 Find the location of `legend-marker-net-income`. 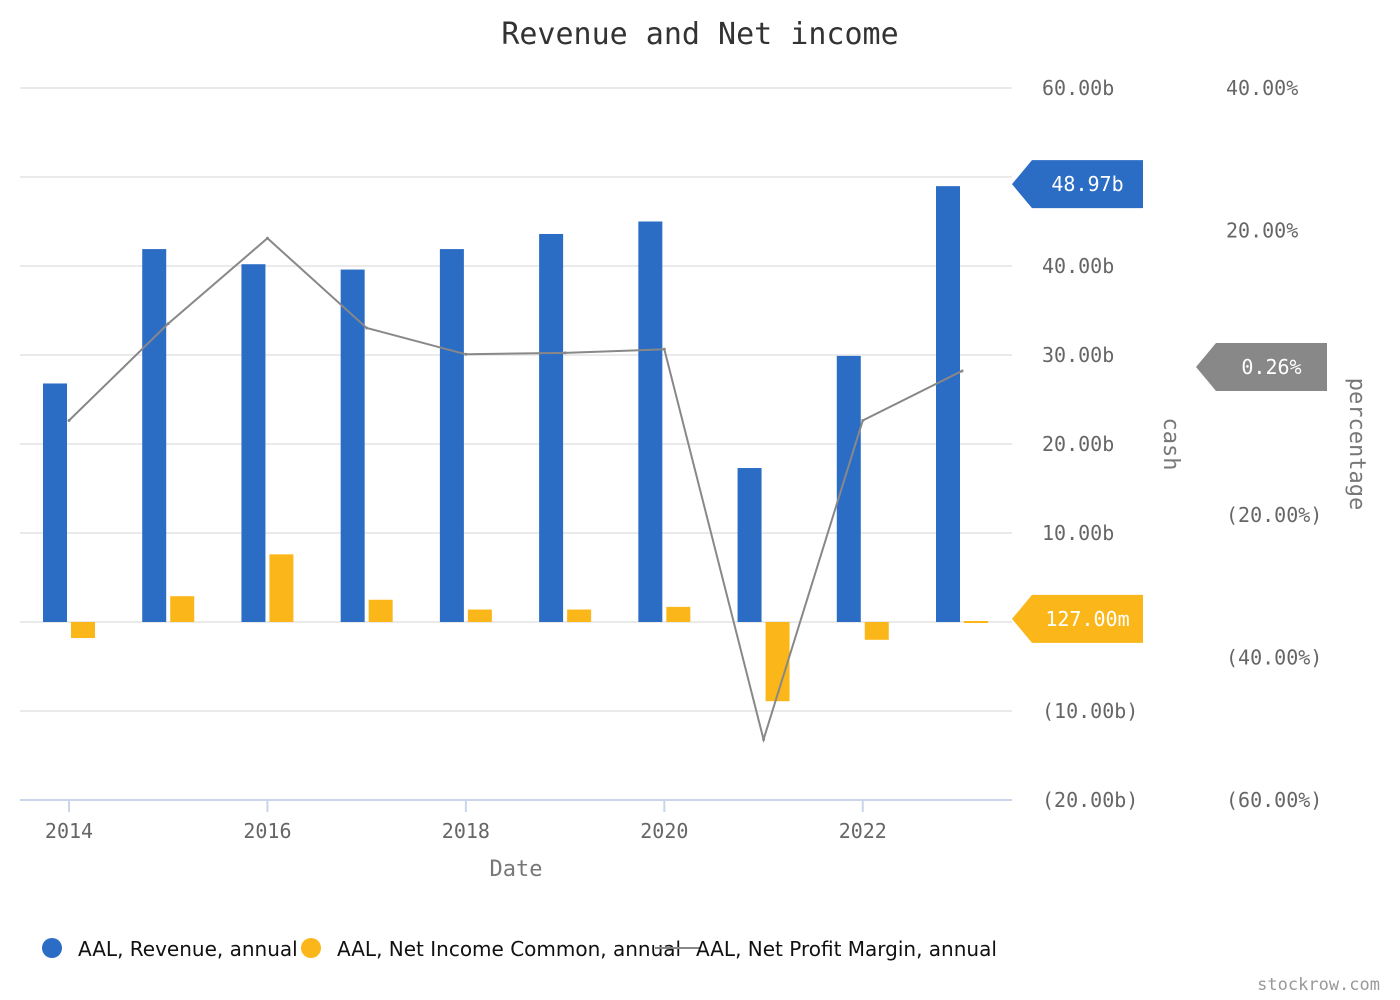

legend-marker-net-income is located at coordinates (311, 948).